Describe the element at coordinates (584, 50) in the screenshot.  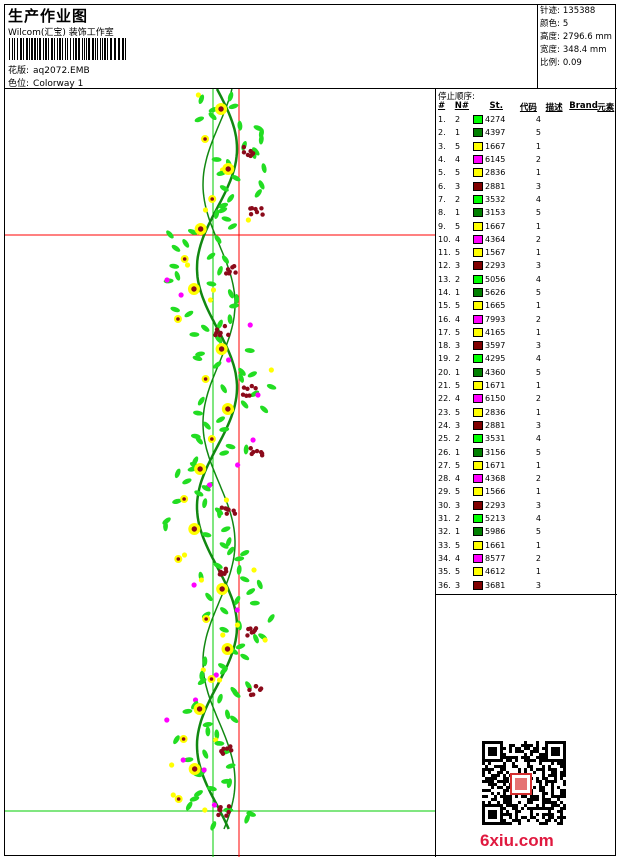
I see `stat-value: 348.4 mm` at that location.